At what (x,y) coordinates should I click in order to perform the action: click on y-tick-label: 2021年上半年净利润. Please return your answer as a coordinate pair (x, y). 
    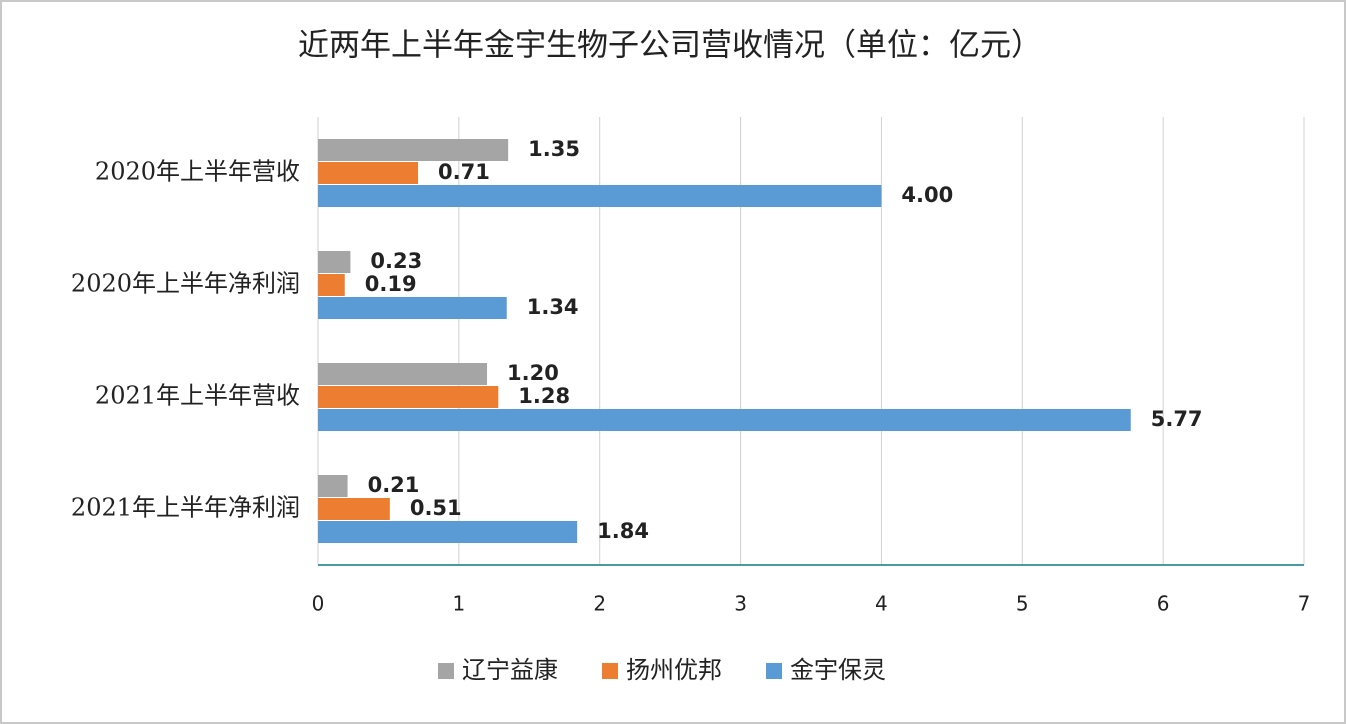
    Looking at the image, I should click on (185, 508).